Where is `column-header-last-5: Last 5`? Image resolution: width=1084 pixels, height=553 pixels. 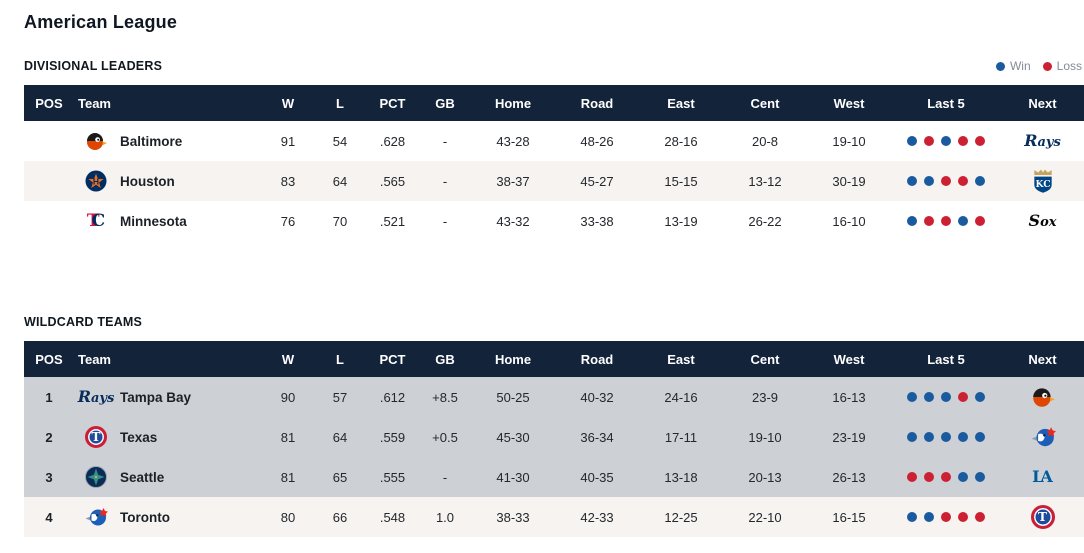
column-header-last-5: Last 5 is located at coordinates (946, 359).